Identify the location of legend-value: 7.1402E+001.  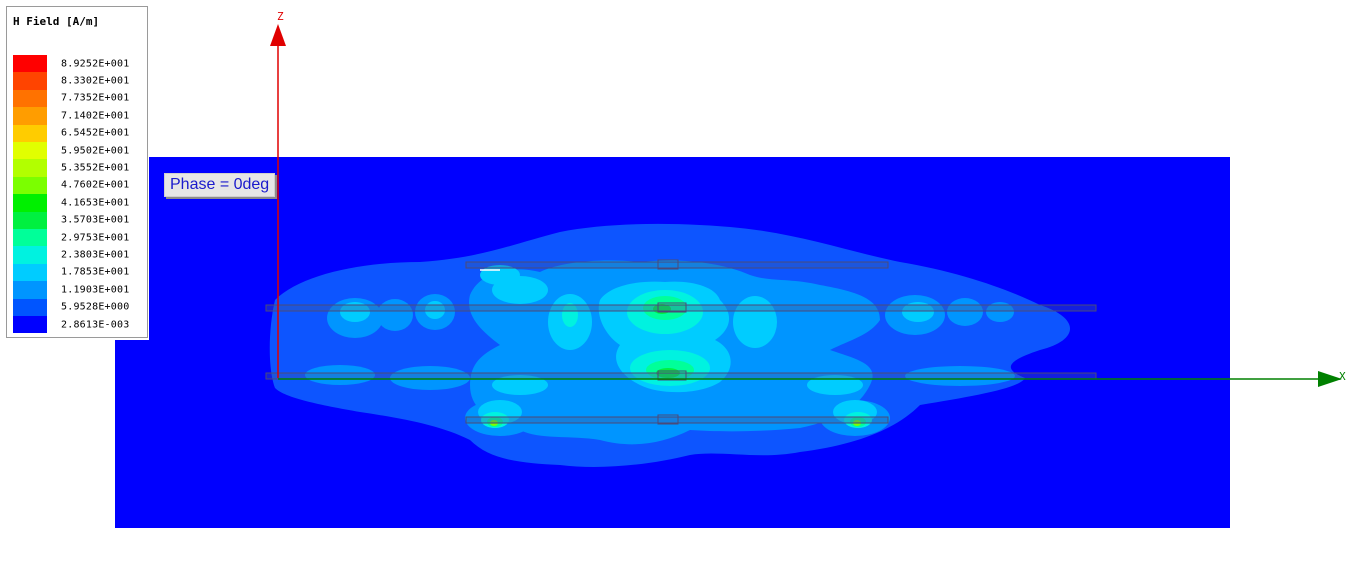
(95, 116).